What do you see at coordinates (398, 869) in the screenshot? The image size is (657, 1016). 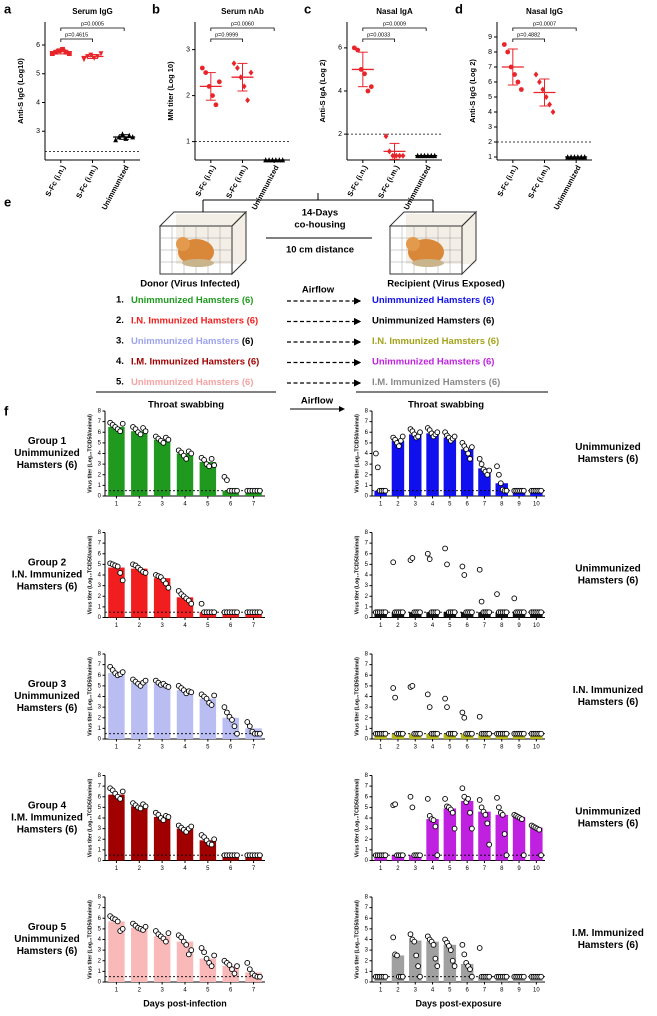 I see `x-tick-label: 2` at bounding box center [398, 869].